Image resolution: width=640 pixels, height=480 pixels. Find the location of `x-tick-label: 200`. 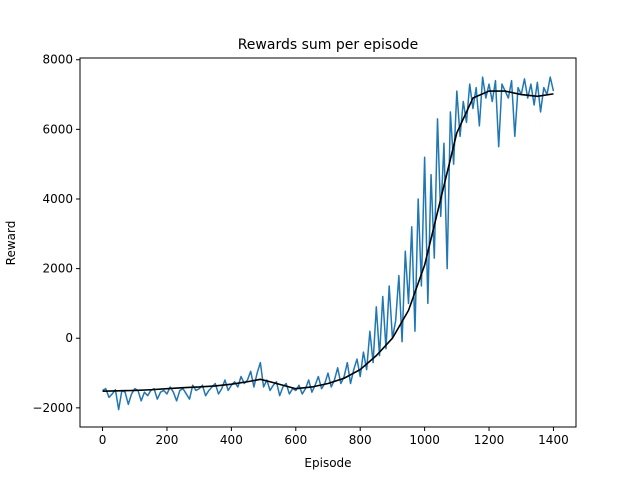

x-tick-label: 200 is located at coordinates (167, 440).